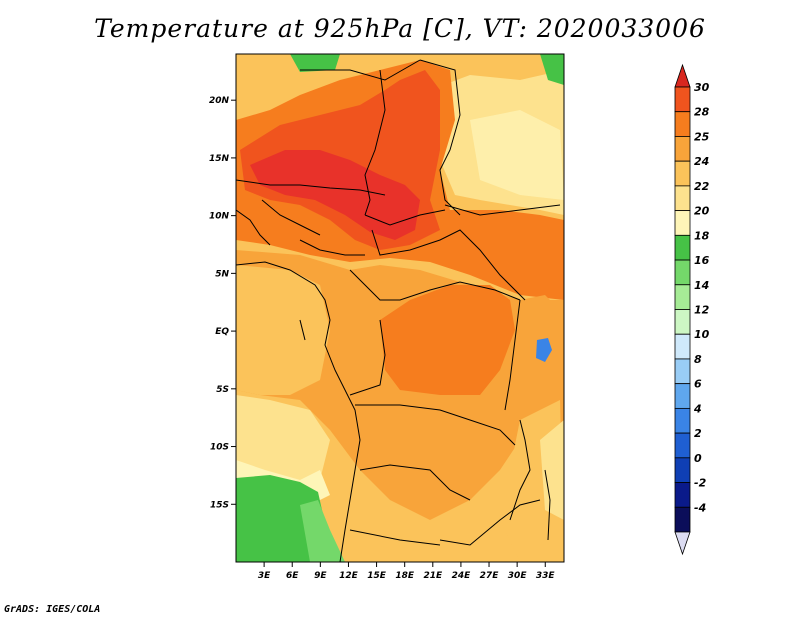 This screenshot has width=800, height=623. I want to click on lon-tick-label: 18E, so click(405, 576).